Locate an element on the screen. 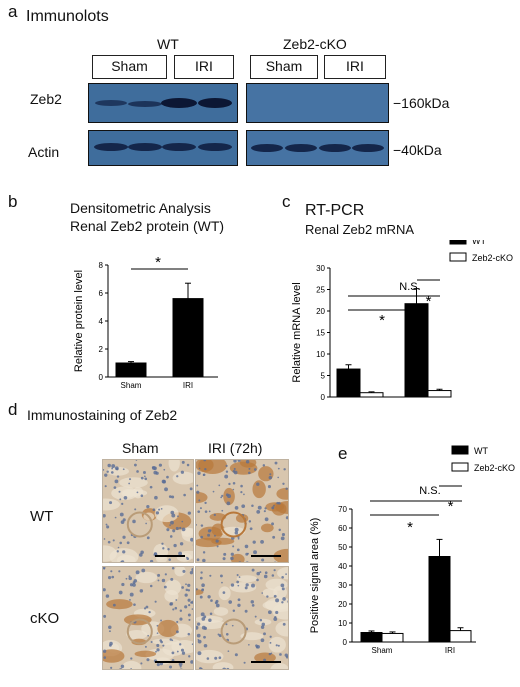  panel-label-d: d is located at coordinates (13, 409).